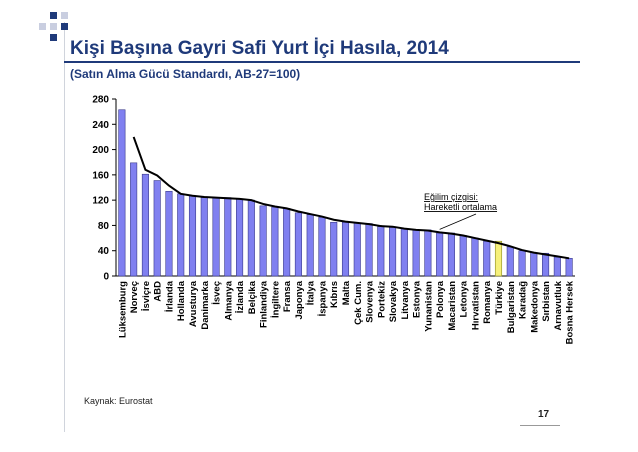  What do you see at coordinates (100, 125) in the screenshot?
I see `y-tick-label: 240` at bounding box center [100, 125].